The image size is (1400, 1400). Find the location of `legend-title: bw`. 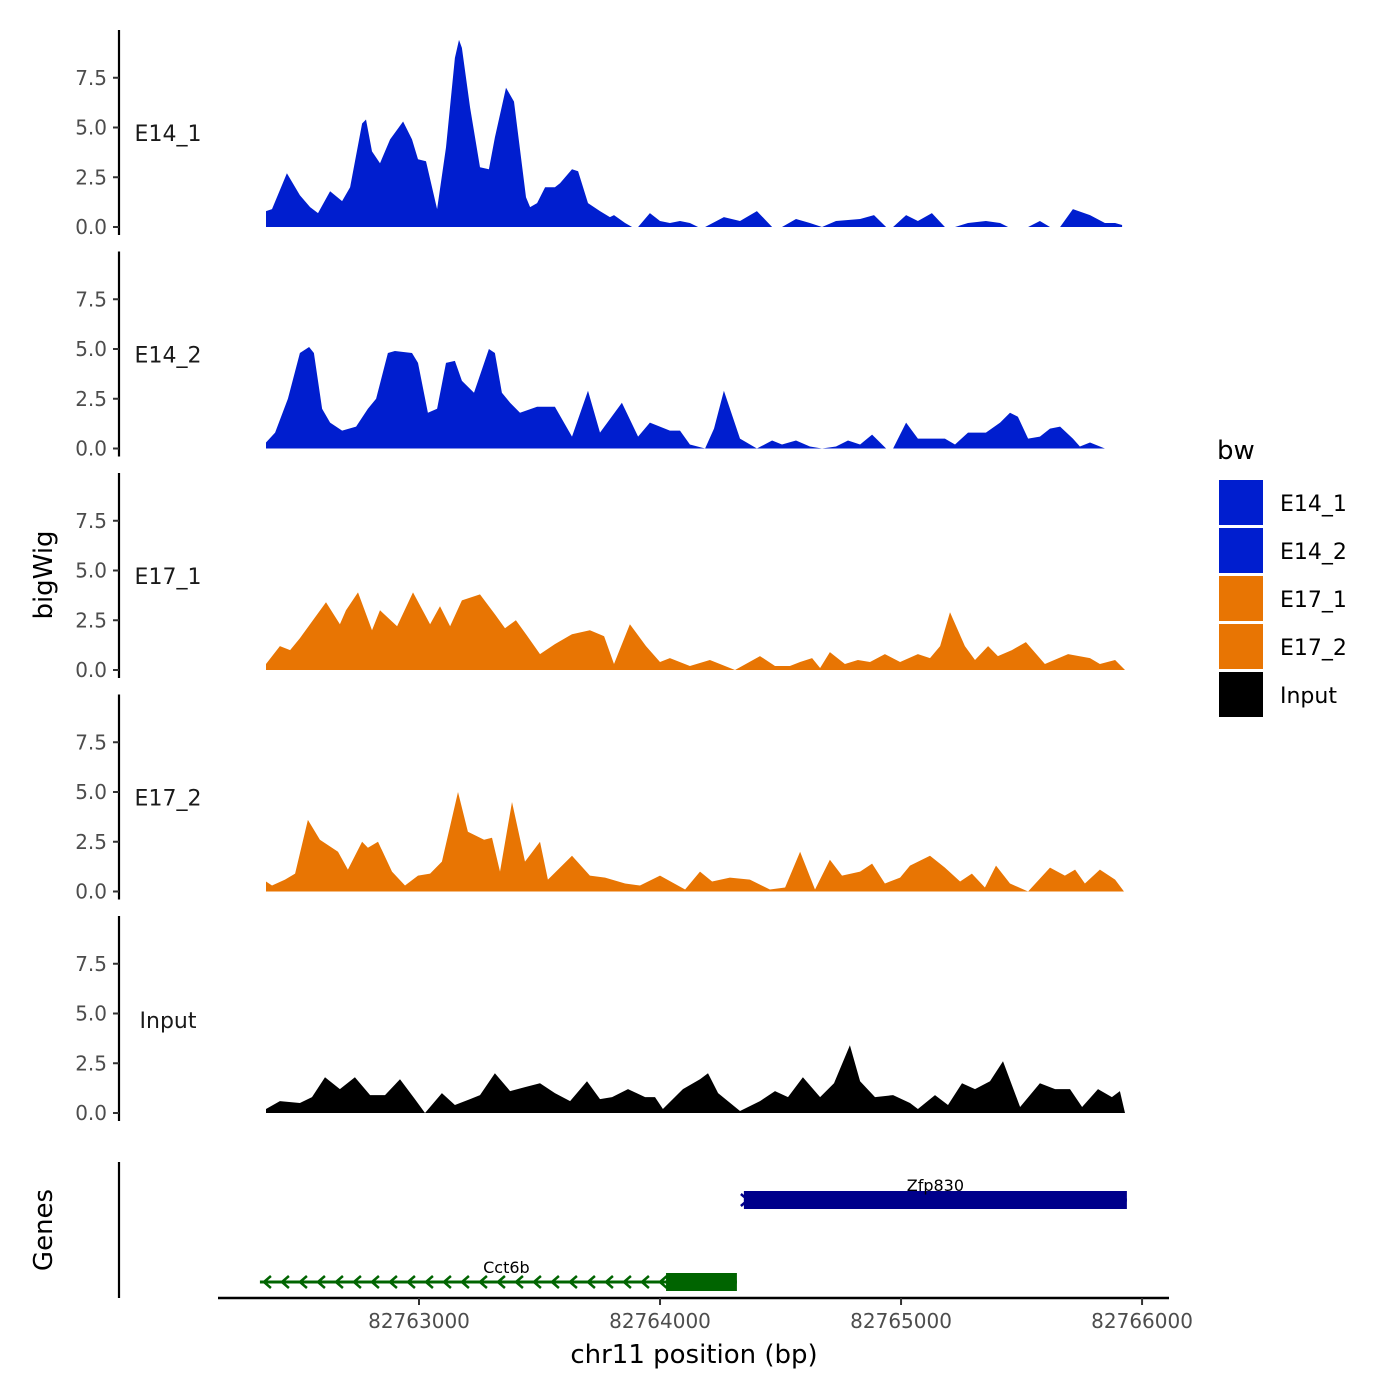

legend-title: bw is located at coordinates (1236, 451).